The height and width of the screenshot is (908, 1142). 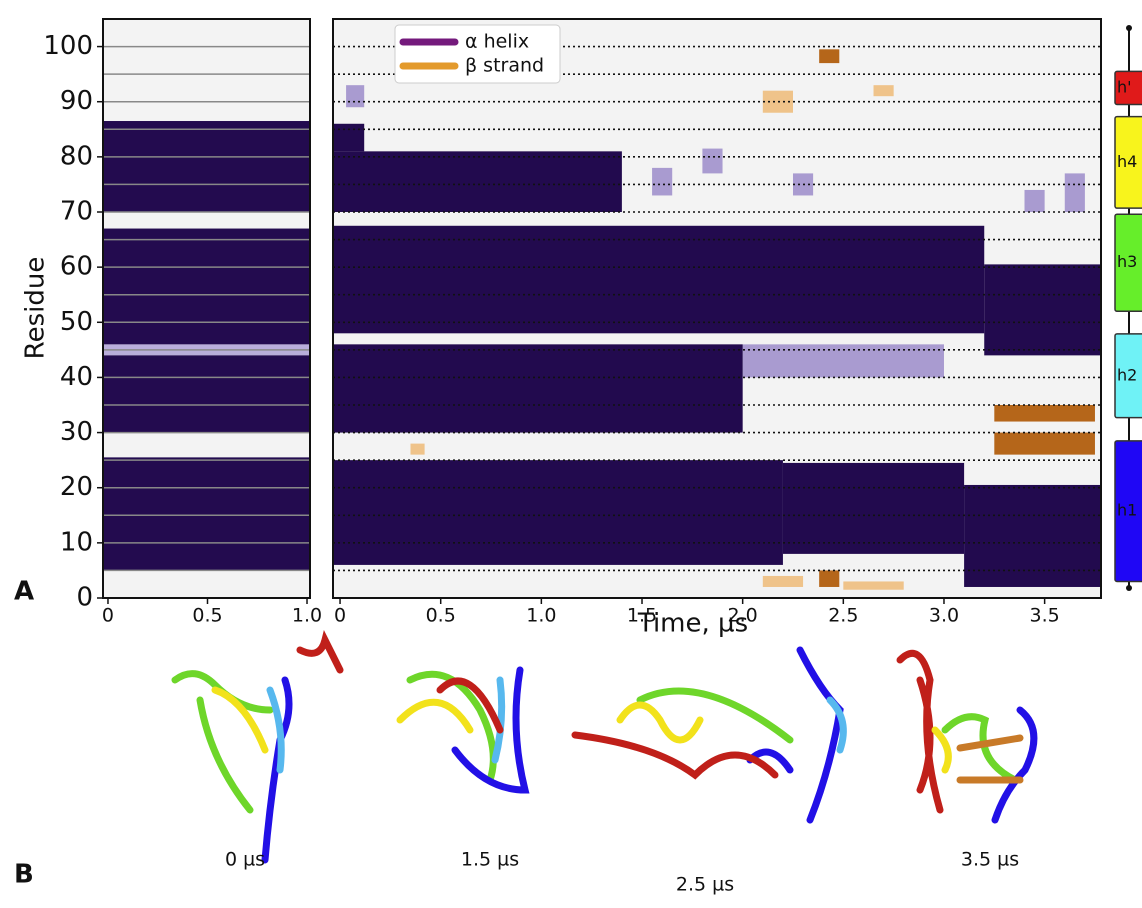 What do you see at coordinates (245, 860) in the screenshot?
I see `snapshot-label: 0 µs` at bounding box center [245, 860].